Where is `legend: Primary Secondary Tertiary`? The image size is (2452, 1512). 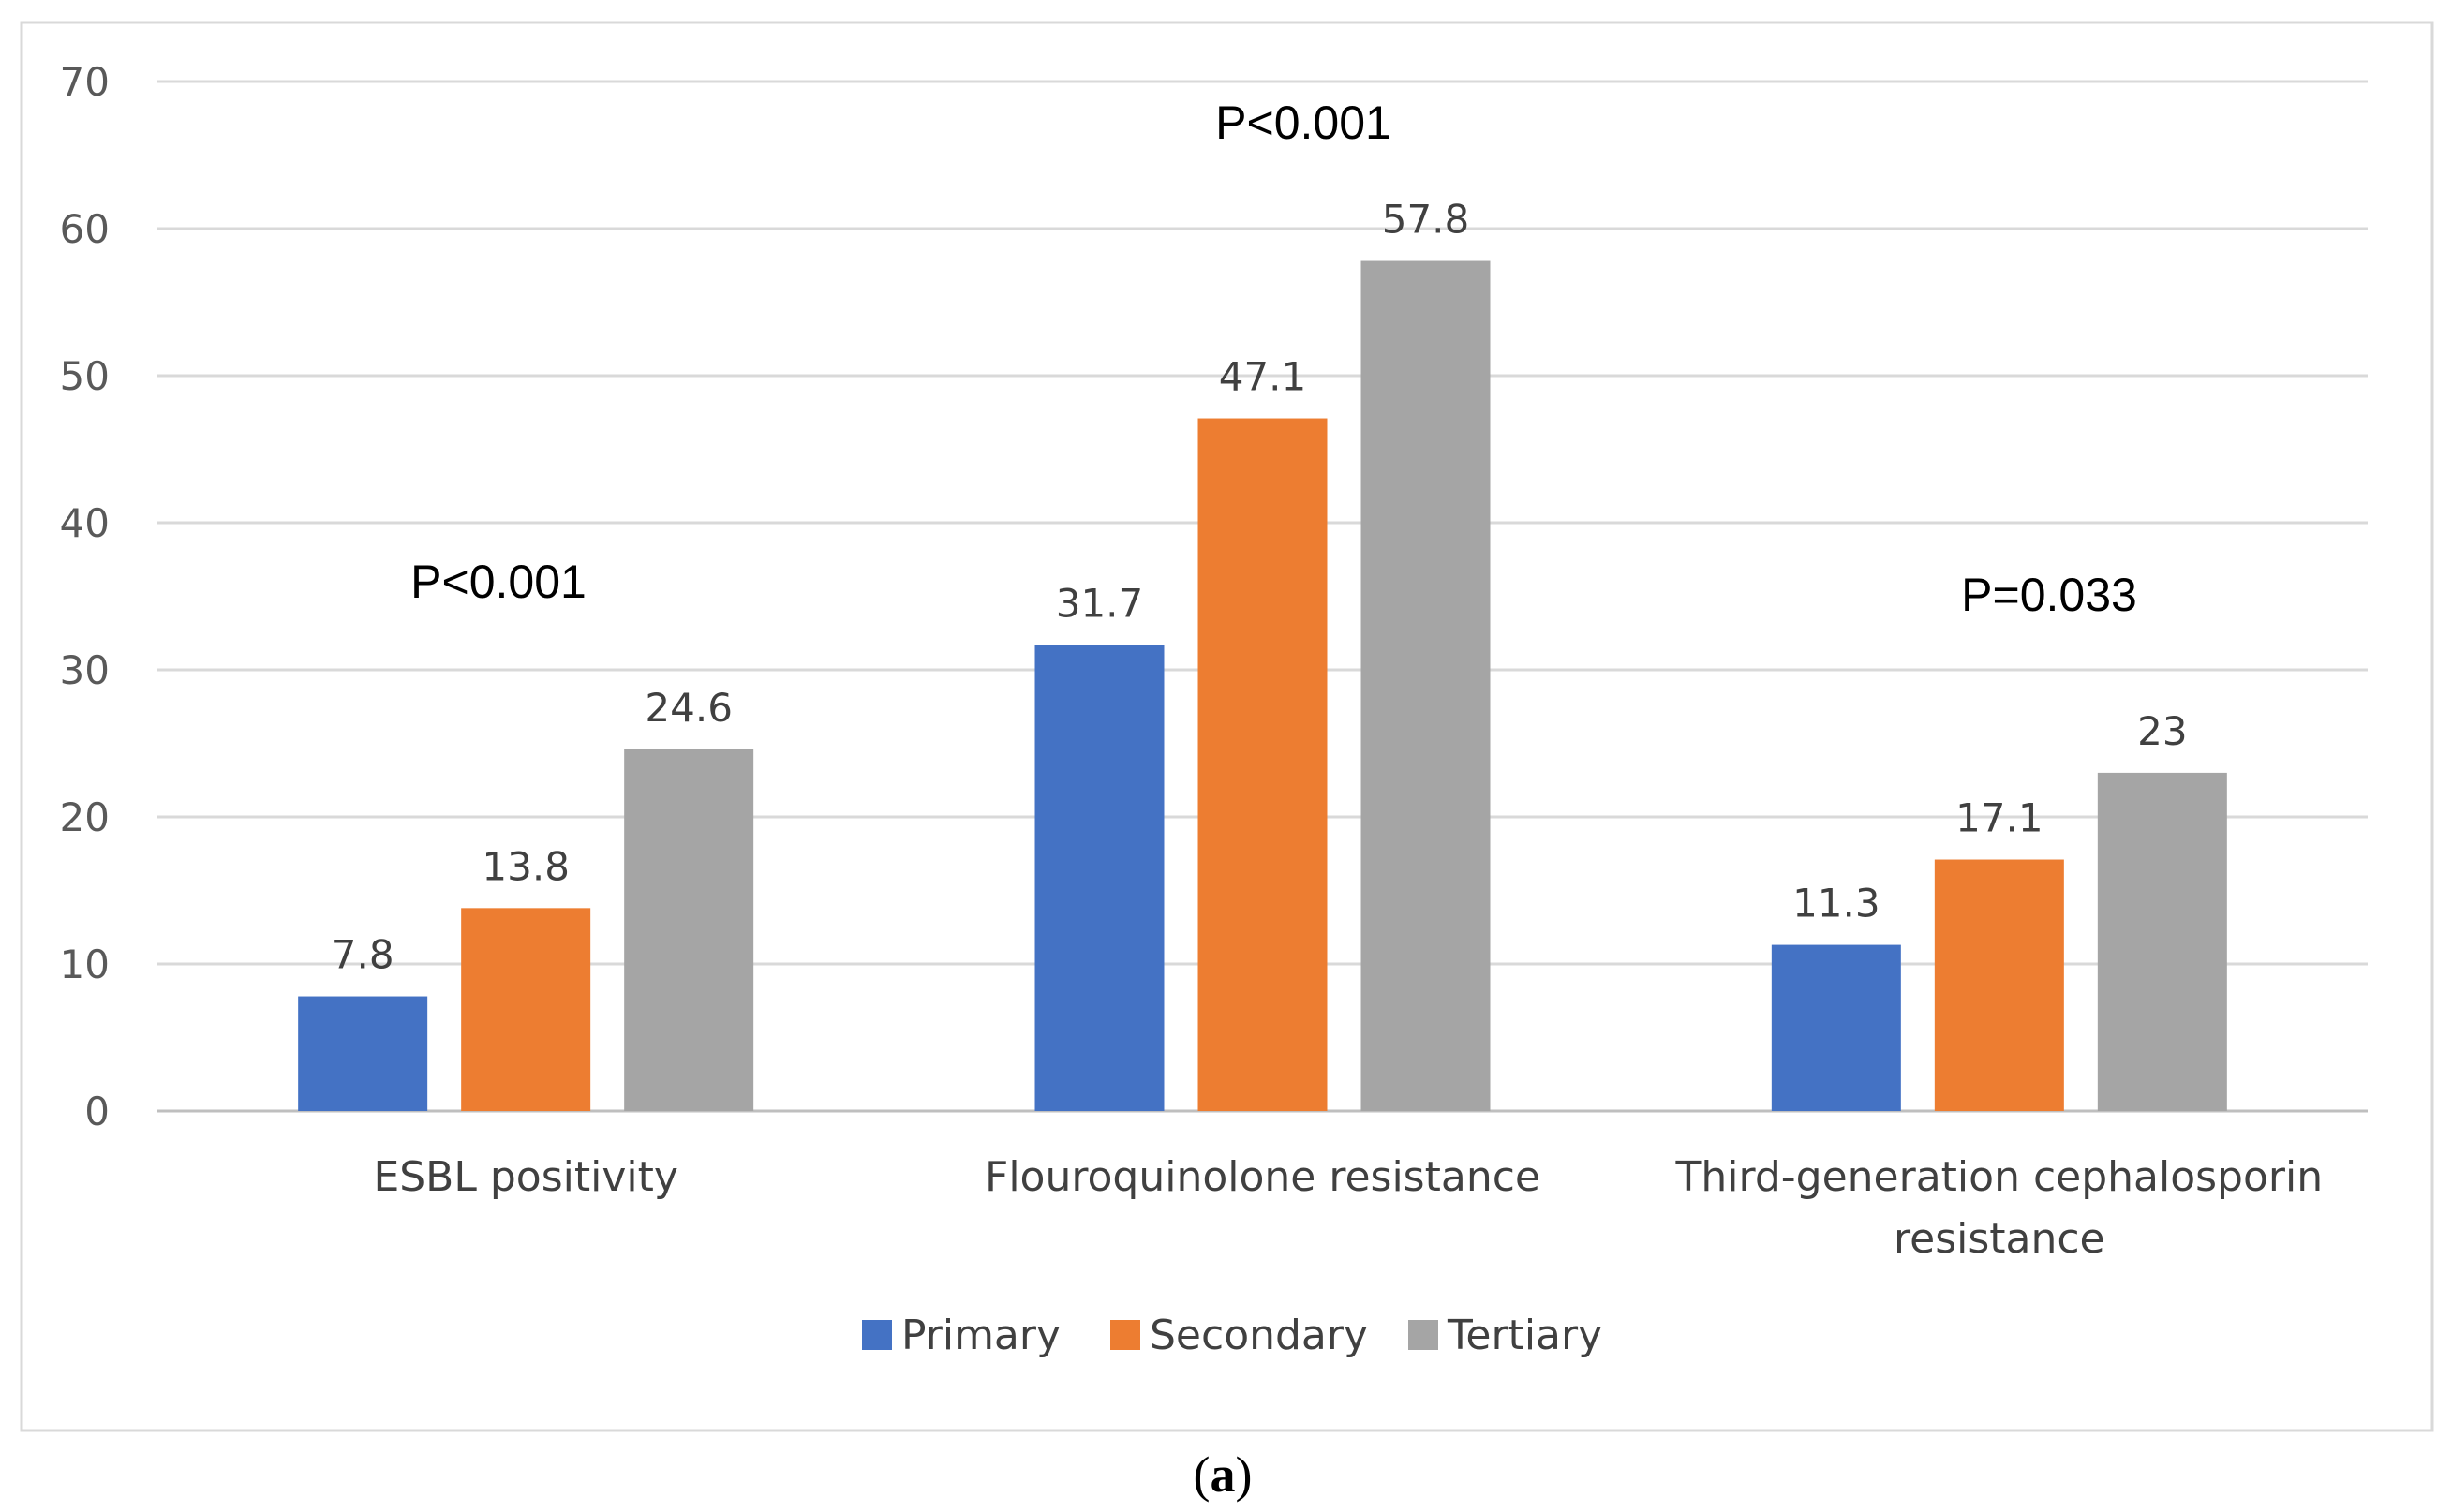 legend: Primary Secondary Tertiary is located at coordinates (1232, 1335).